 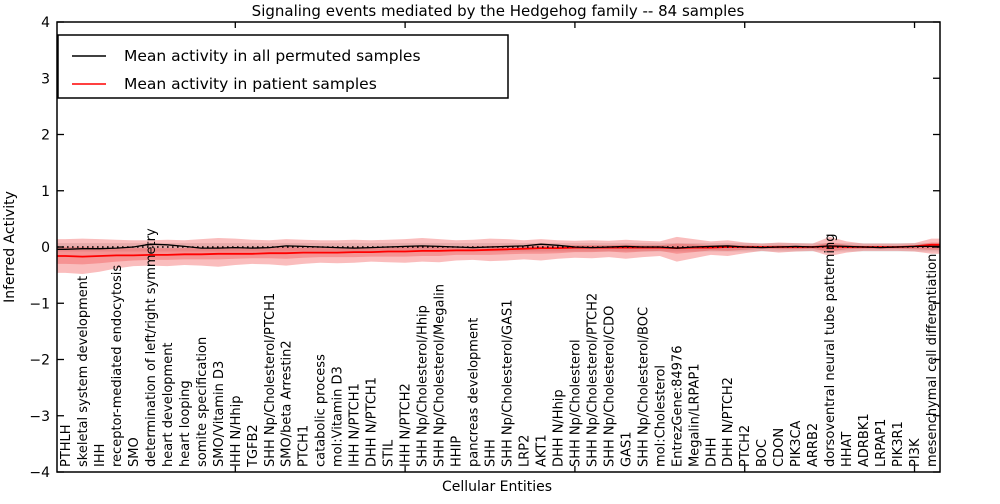 I want to click on x-category-label: SMO/Vitamin D3, so click(x=219, y=414).